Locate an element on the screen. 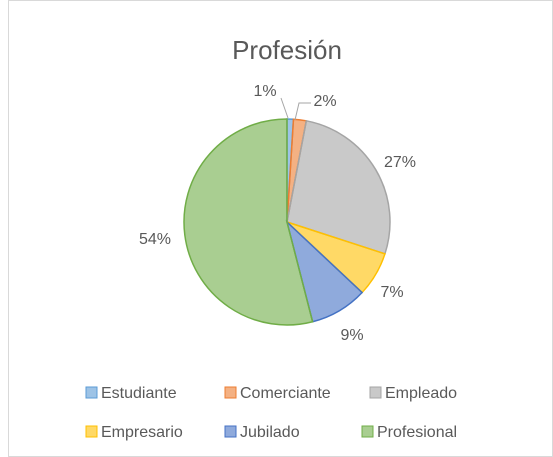 The width and height of the screenshot is (553, 457). legend-label: Estudiante is located at coordinates (139, 393).